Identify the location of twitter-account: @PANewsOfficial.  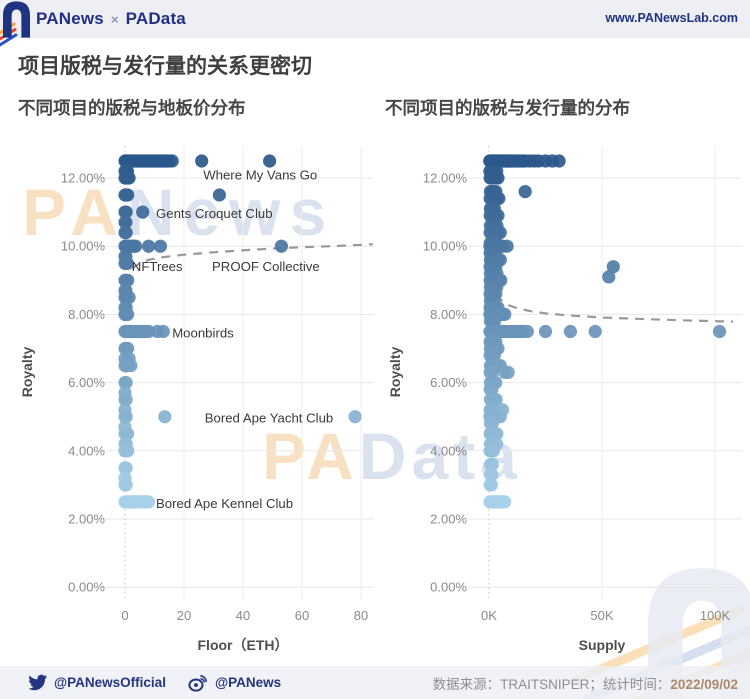
(97, 682).